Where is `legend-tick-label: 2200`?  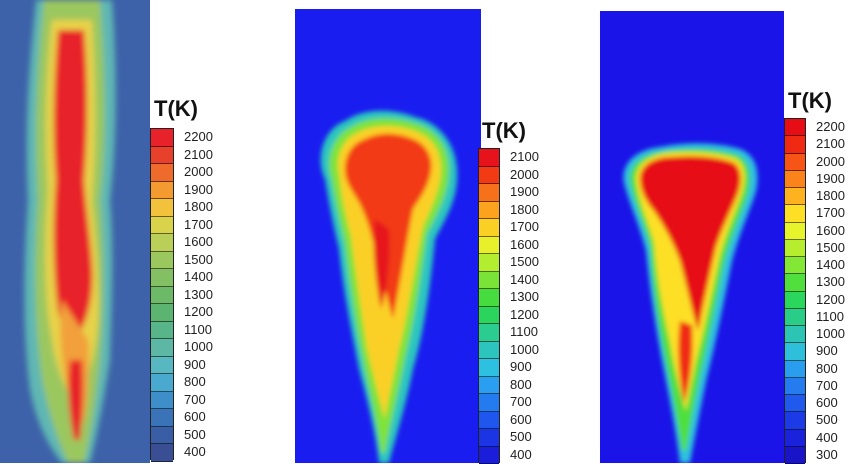 legend-tick-label: 2200 is located at coordinates (198, 136).